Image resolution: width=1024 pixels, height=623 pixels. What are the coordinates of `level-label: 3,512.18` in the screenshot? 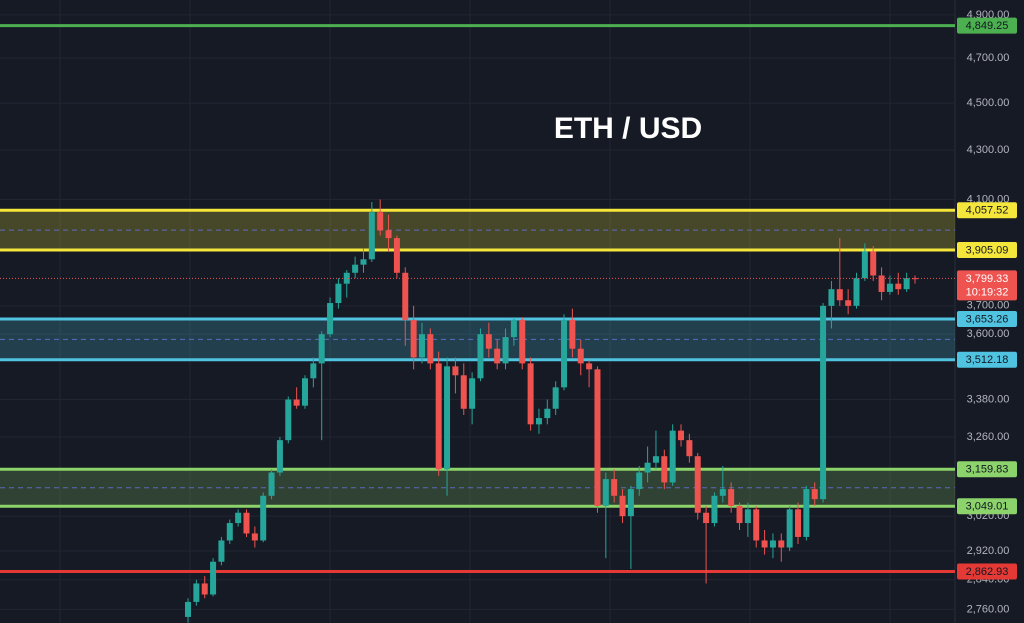 It's located at (987, 360).